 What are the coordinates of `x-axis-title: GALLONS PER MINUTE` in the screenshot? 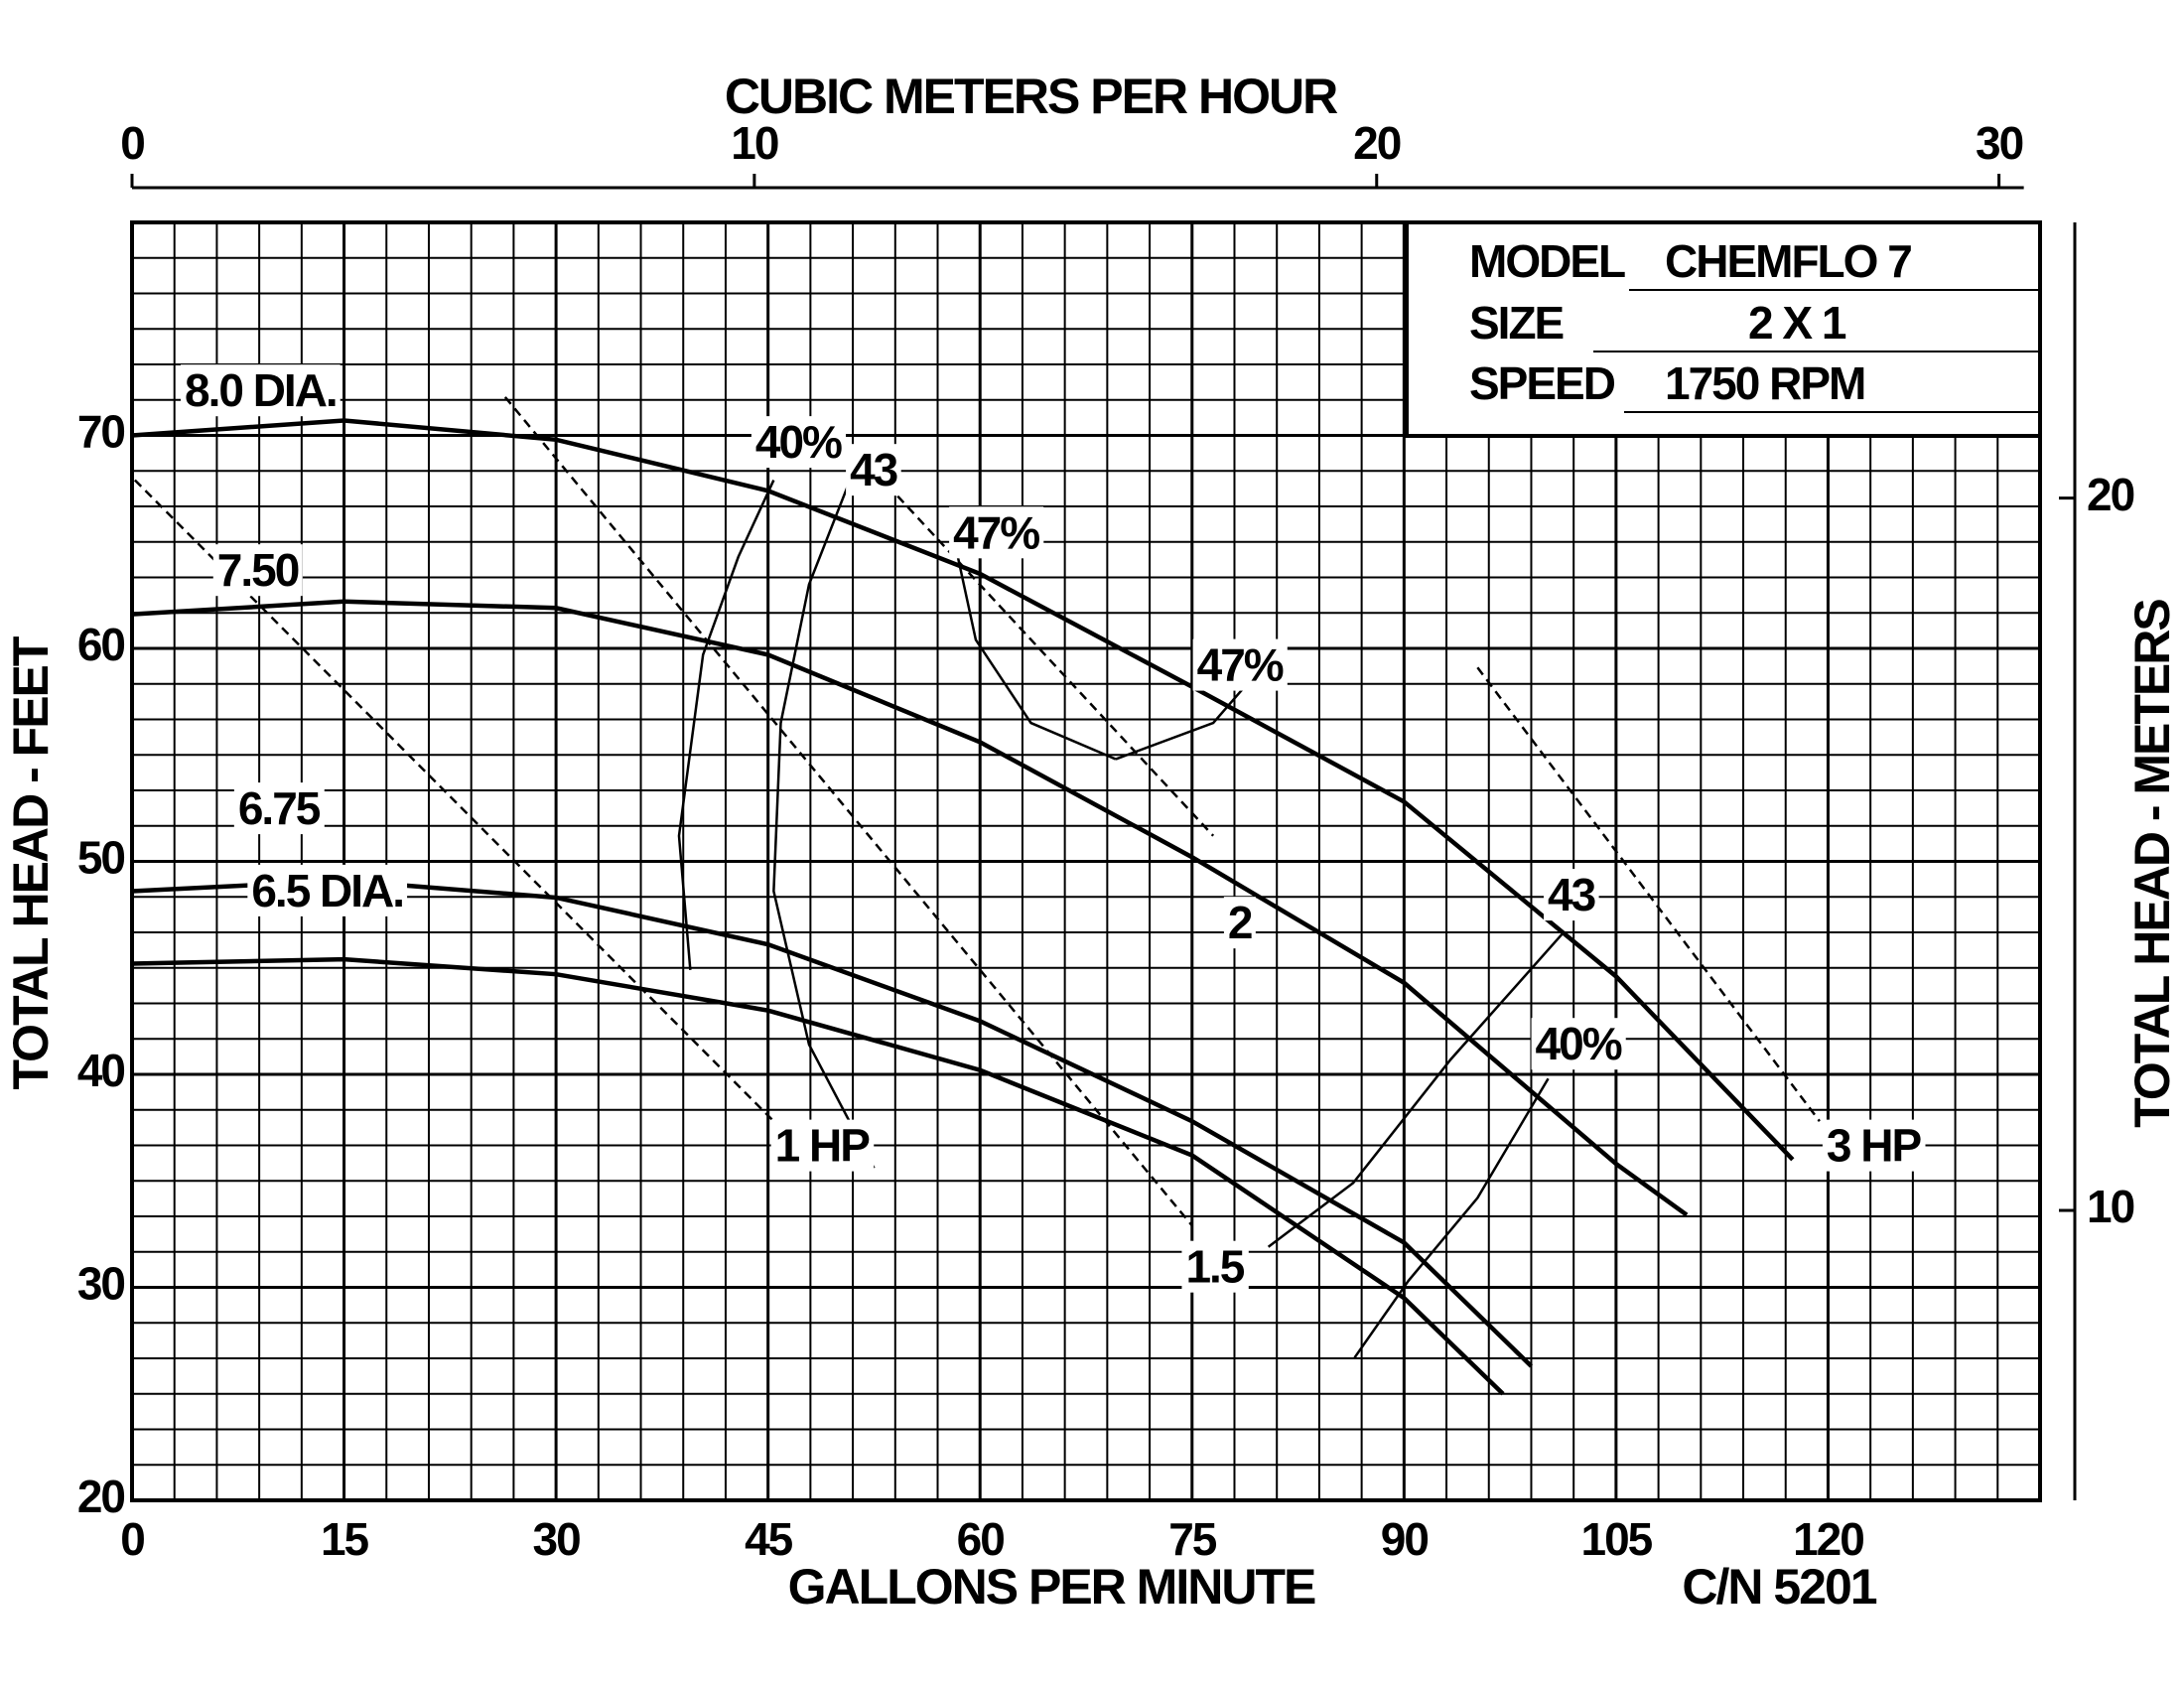 It's located at (1051, 1587).